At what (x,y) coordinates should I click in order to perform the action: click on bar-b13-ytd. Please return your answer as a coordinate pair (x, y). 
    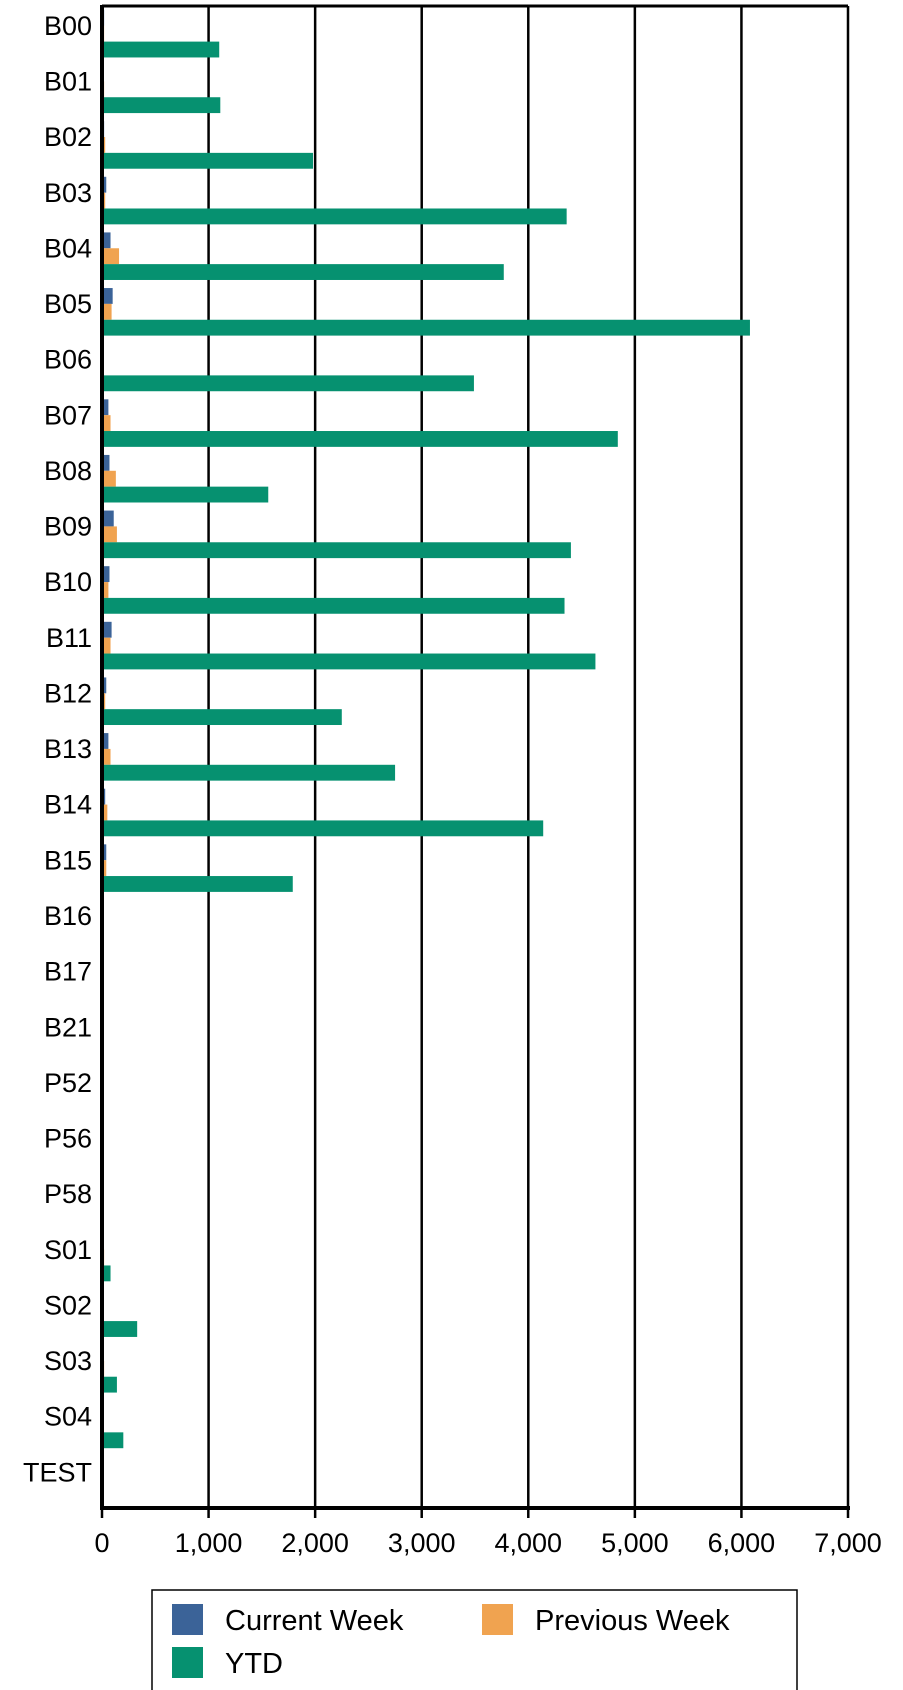
    Looking at the image, I should click on (249, 772).